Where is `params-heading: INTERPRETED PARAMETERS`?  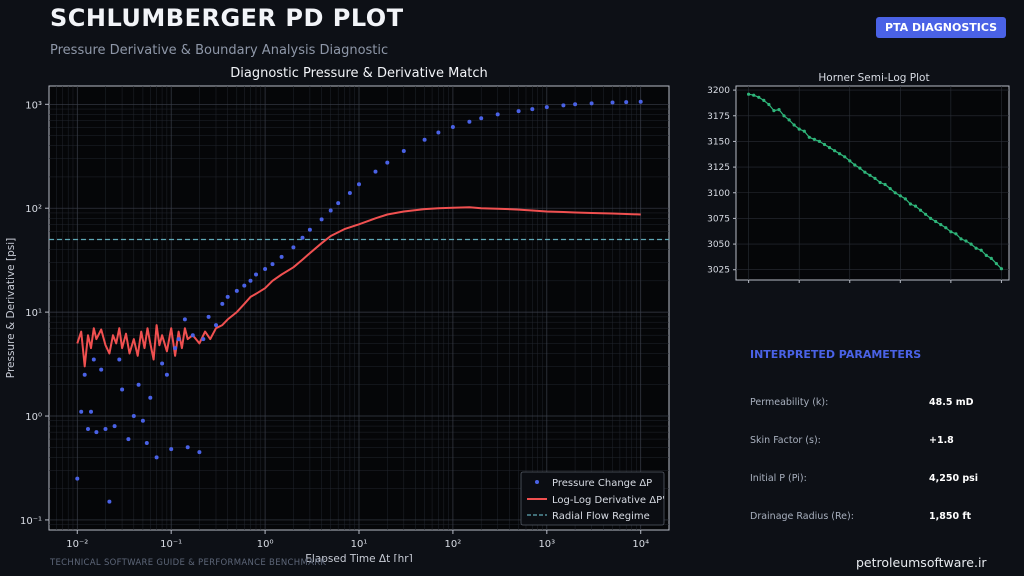 params-heading: INTERPRETED PARAMETERS is located at coordinates (836, 354).